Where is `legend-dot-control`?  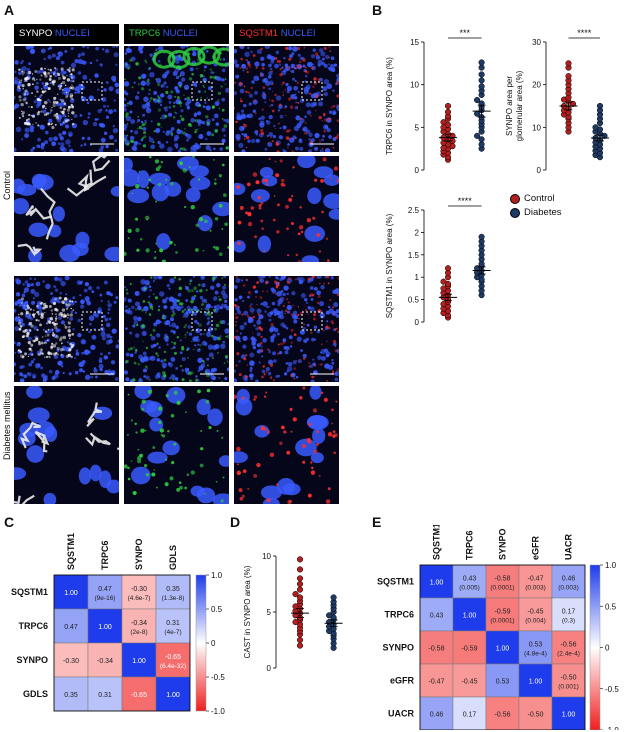 legend-dot-control is located at coordinates (515, 198).